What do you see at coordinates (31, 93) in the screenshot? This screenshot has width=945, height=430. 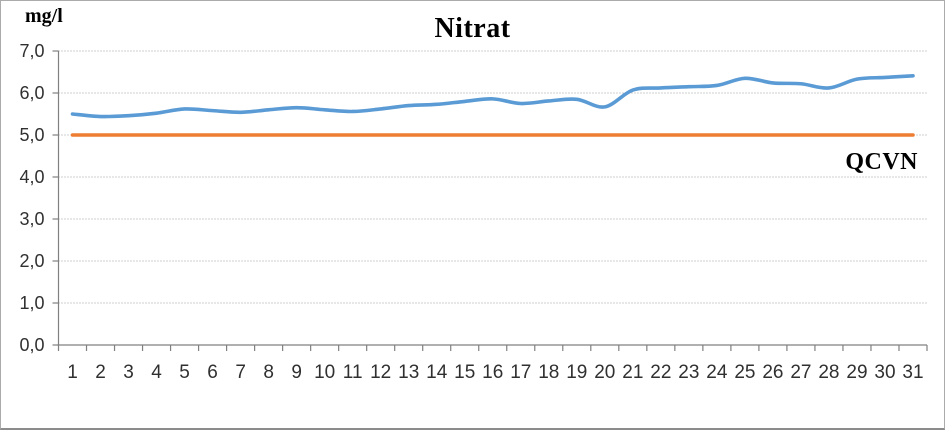 I see `y-tick-label: 6,0` at bounding box center [31, 93].